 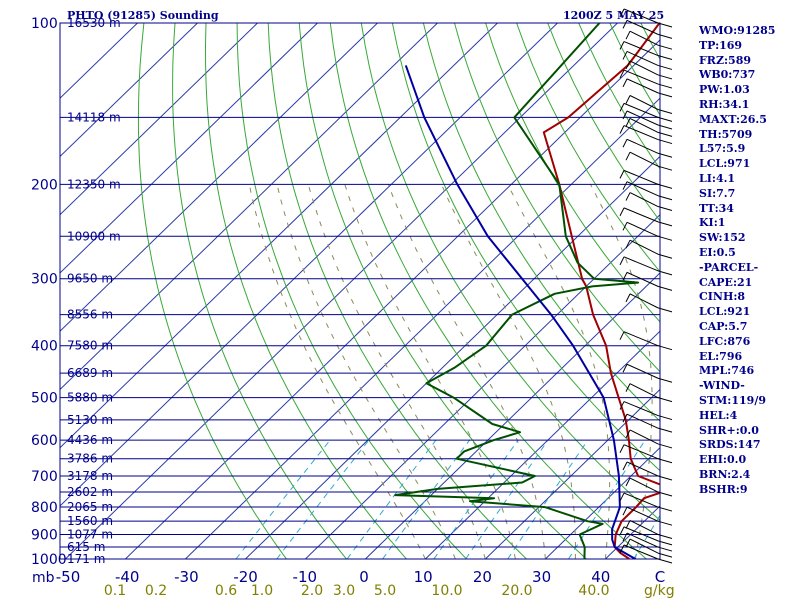 What do you see at coordinates (49, 560) in the screenshot?
I see `pressure-tick-label: 1000` at bounding box center [49, 560].